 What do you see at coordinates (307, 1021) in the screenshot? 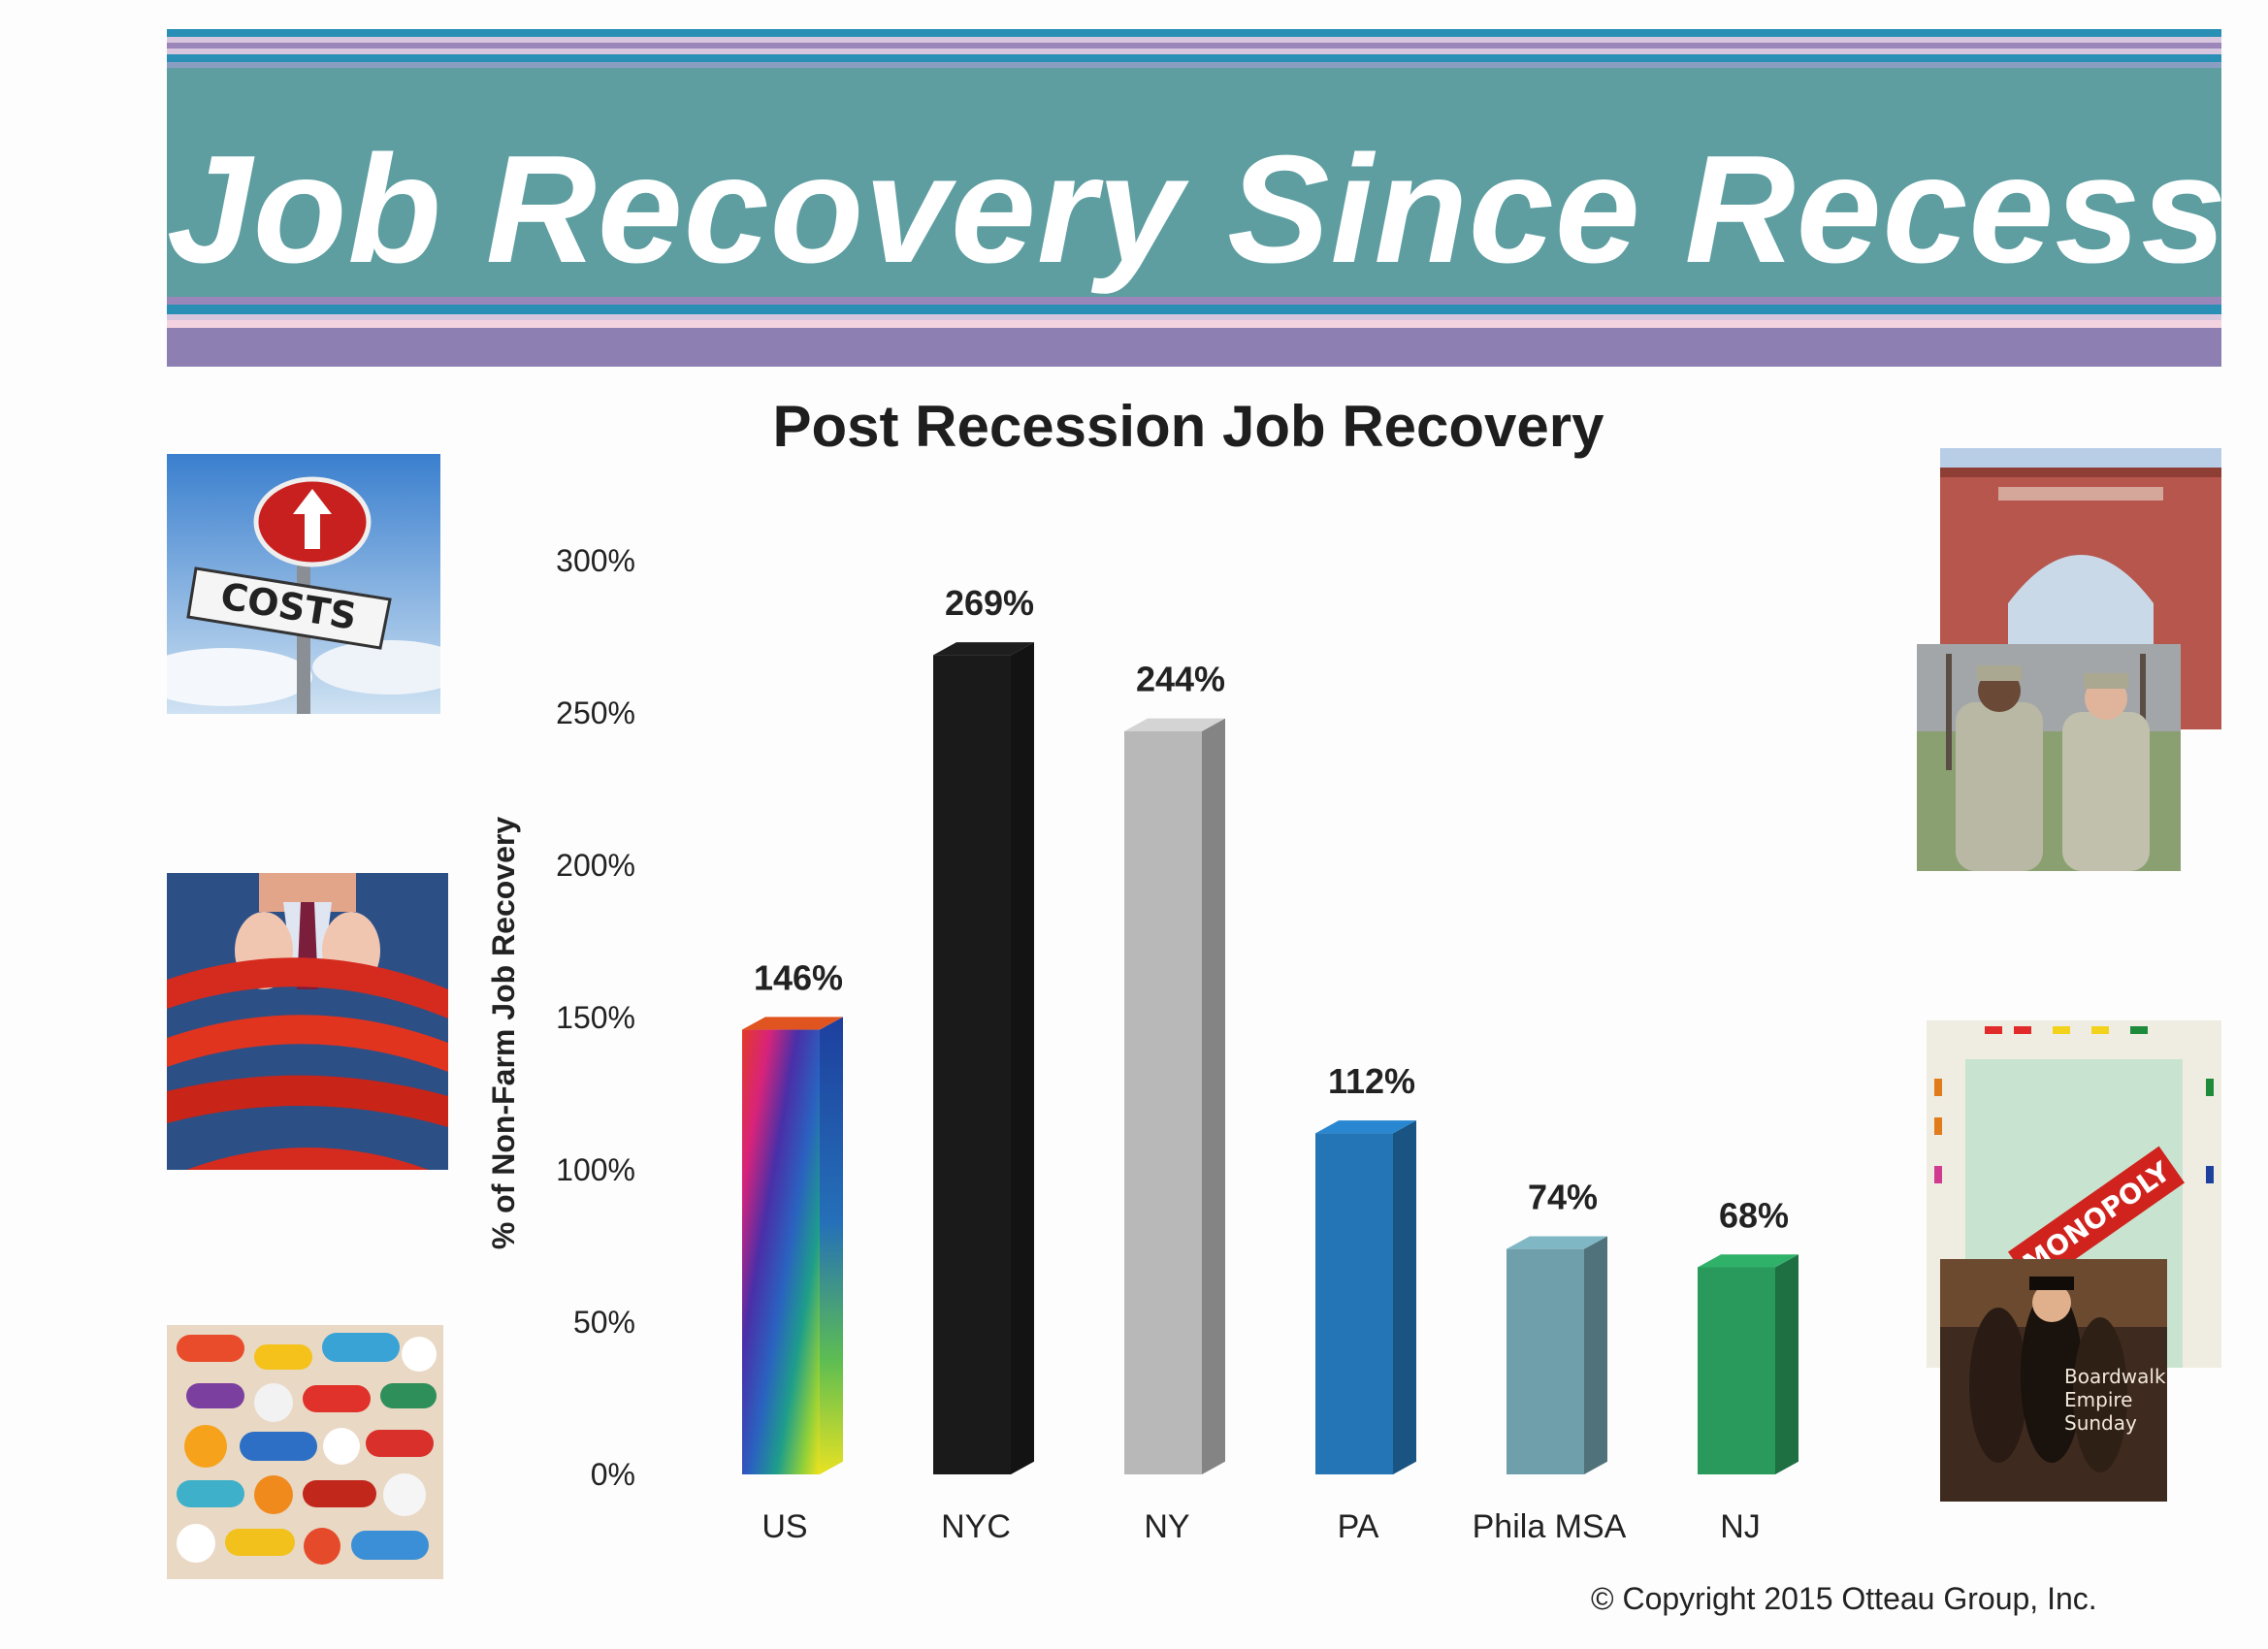
I see `red-tape-businessman-photo` at bounding box center [307, 1021].